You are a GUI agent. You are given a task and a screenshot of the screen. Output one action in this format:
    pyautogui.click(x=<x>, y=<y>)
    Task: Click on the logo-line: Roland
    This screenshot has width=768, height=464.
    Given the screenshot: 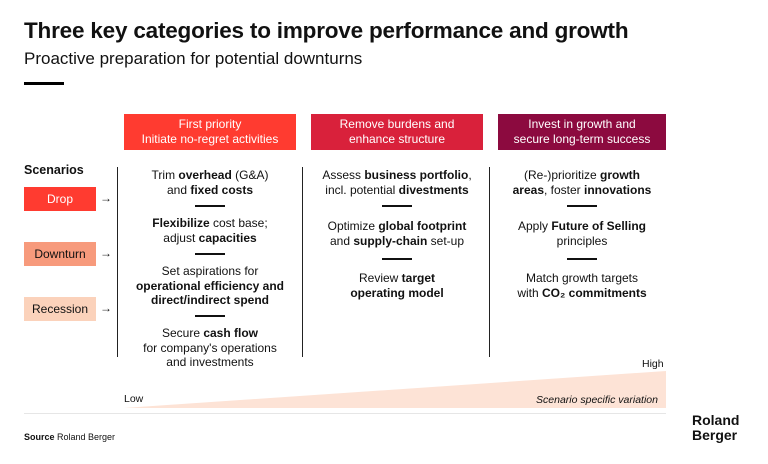 What is the action you would take?
    pyautogui.click(x=716, y=420)
    